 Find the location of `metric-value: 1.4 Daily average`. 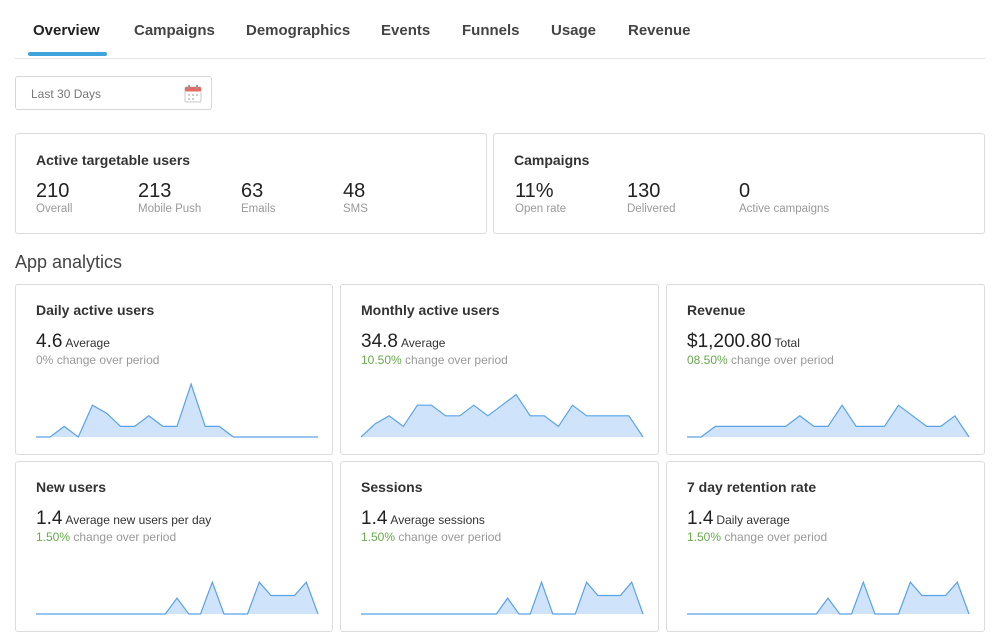

metric-value: 1.4 Daily average is located at coordinates (738, 519).